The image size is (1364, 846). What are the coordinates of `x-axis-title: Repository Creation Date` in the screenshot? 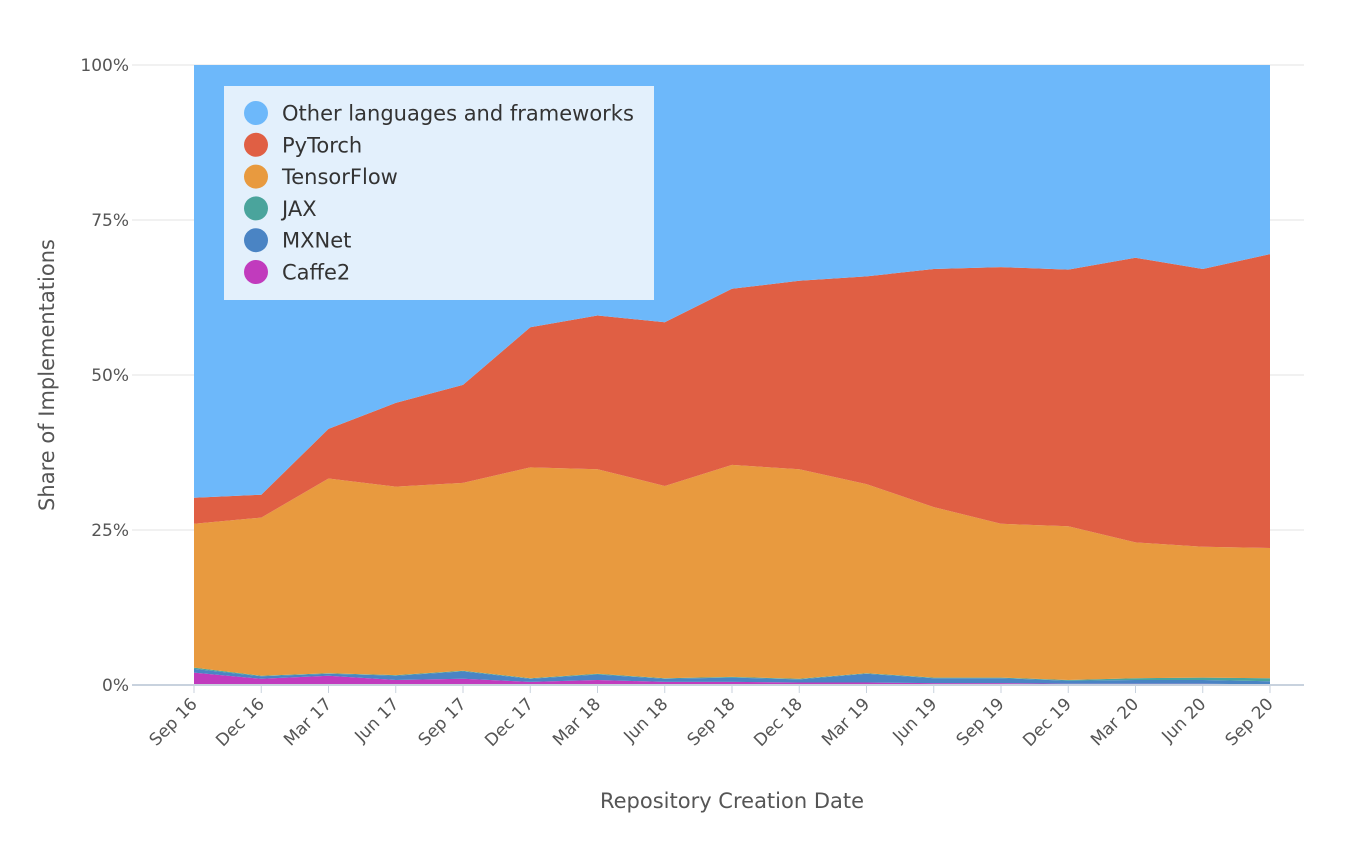 It's located at (732, 801).